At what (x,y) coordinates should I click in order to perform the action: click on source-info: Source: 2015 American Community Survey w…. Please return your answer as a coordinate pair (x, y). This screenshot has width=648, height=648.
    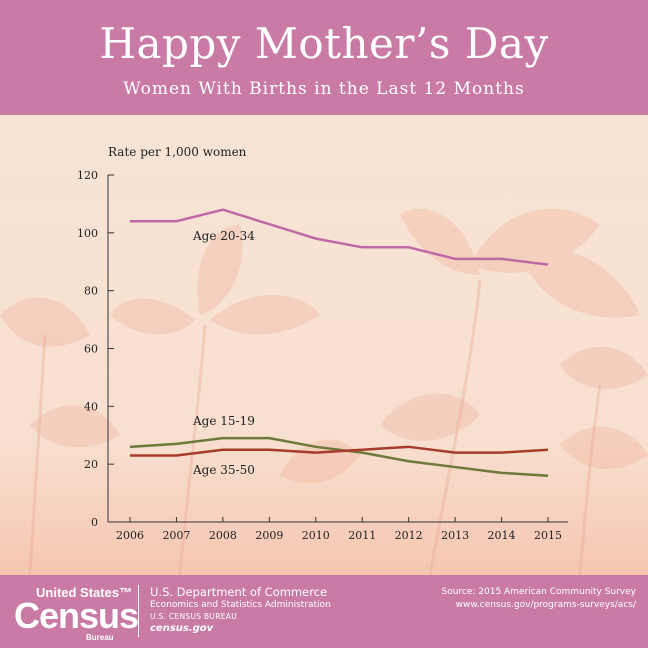
    Looking at the image, I should click on (538, 599).